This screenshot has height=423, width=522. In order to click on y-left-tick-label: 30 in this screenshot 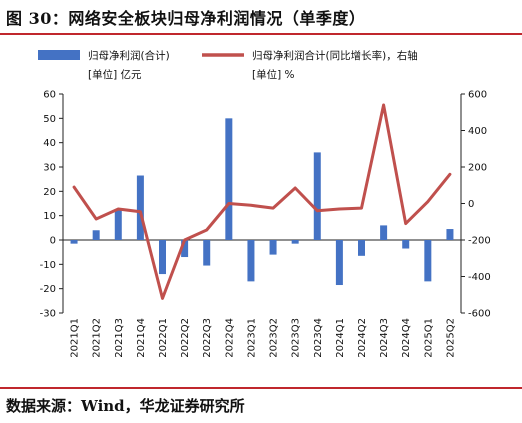, I will do `click(49, 168)`.